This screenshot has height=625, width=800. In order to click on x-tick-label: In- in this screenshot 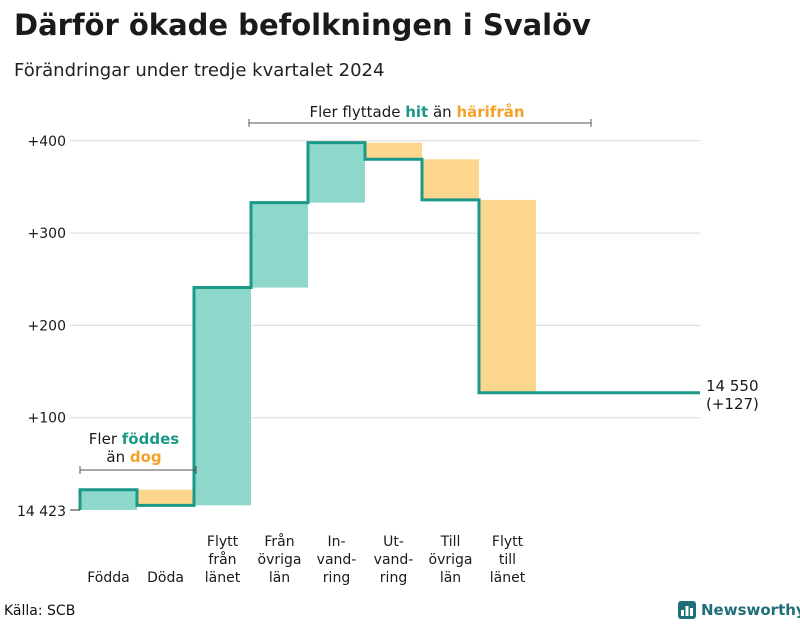, I will do `click(336, 542)`.